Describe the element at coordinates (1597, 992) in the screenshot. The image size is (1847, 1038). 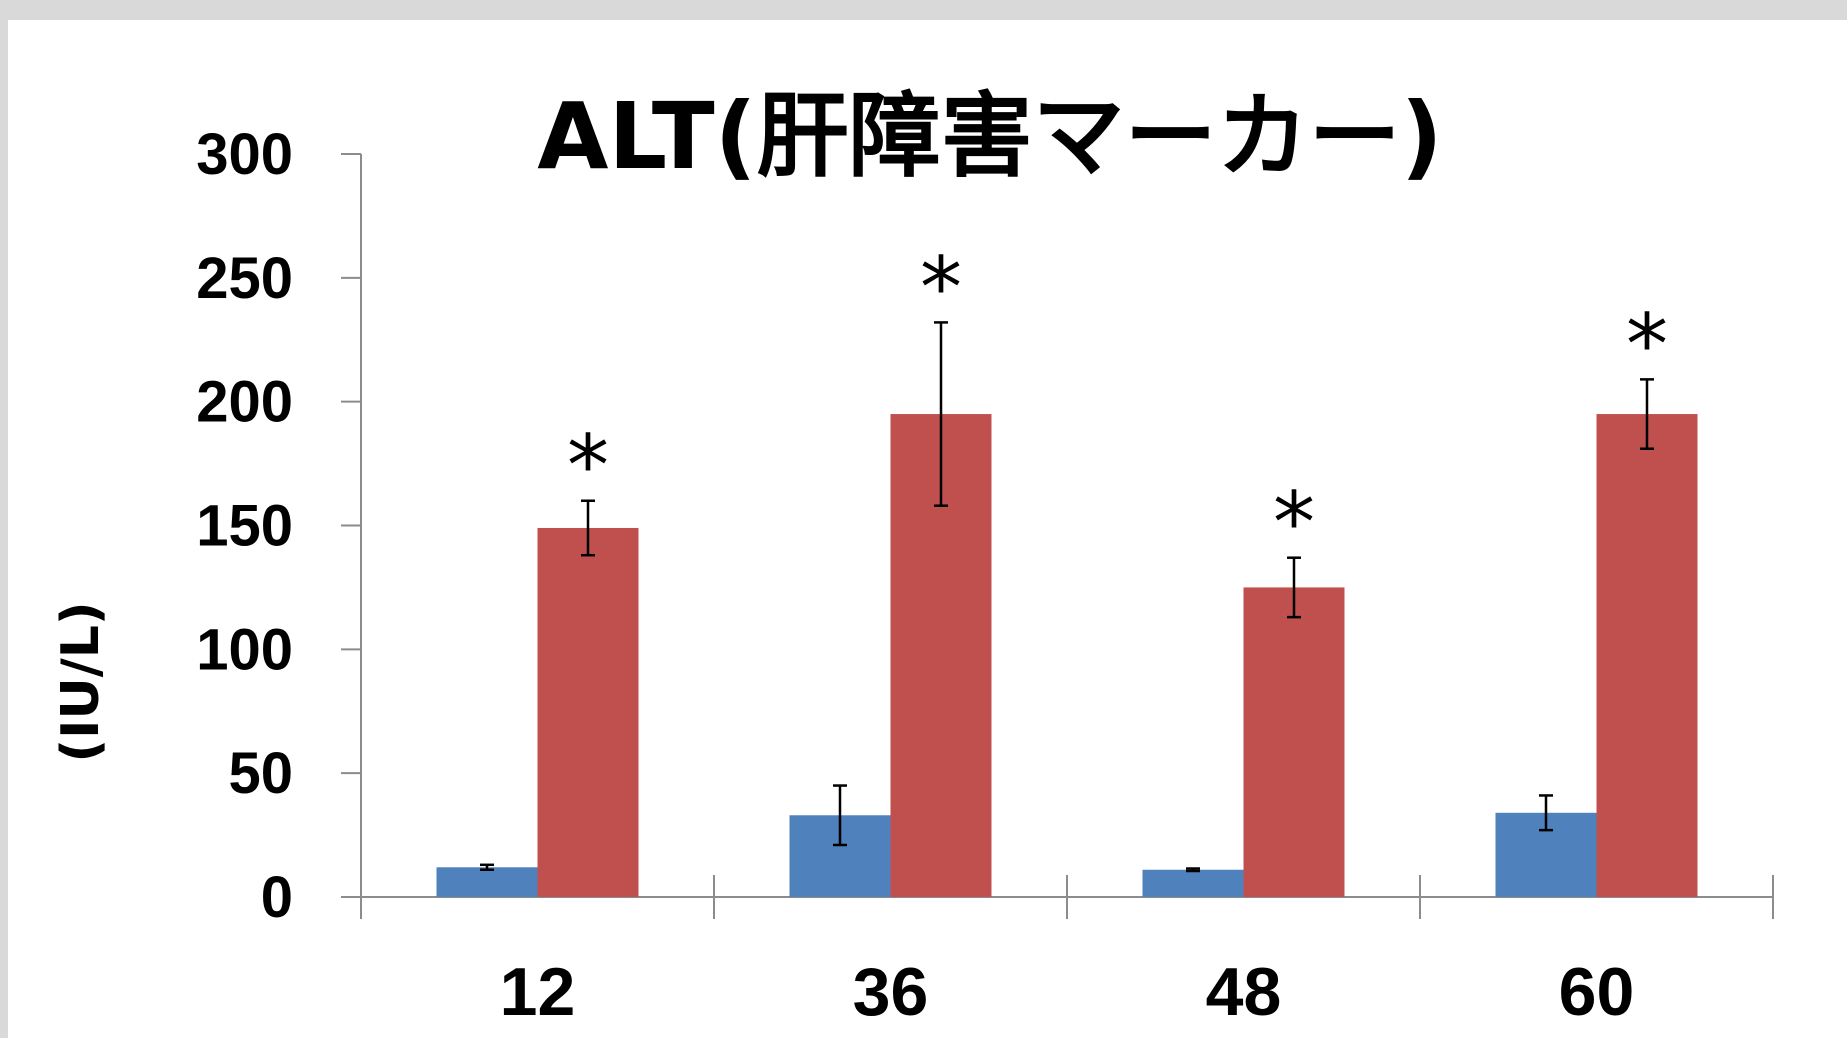
I see `x-tick-label: 60` at that location.